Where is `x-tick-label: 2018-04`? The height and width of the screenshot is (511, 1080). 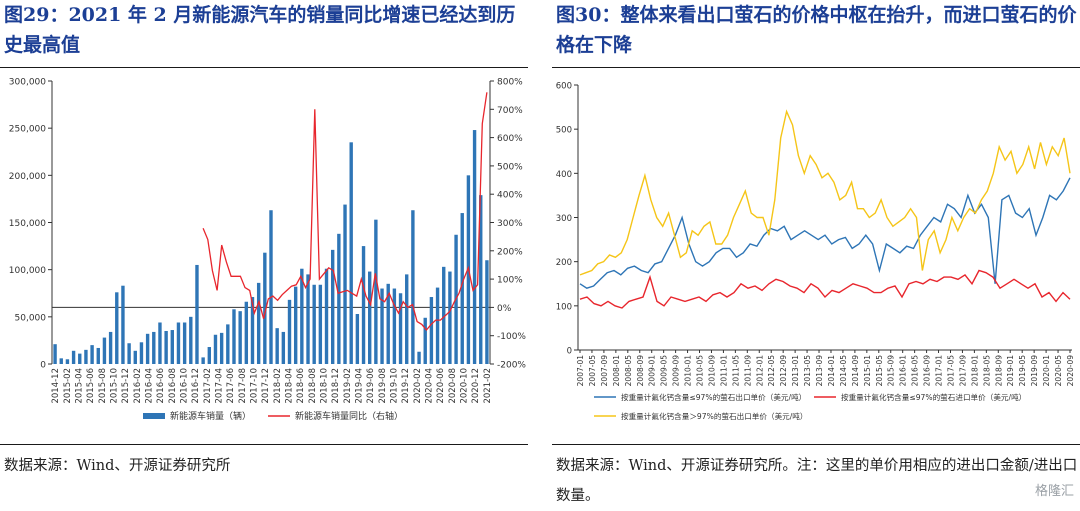
x-tick-label: 2018-04 is located at coordinates (290, 386).